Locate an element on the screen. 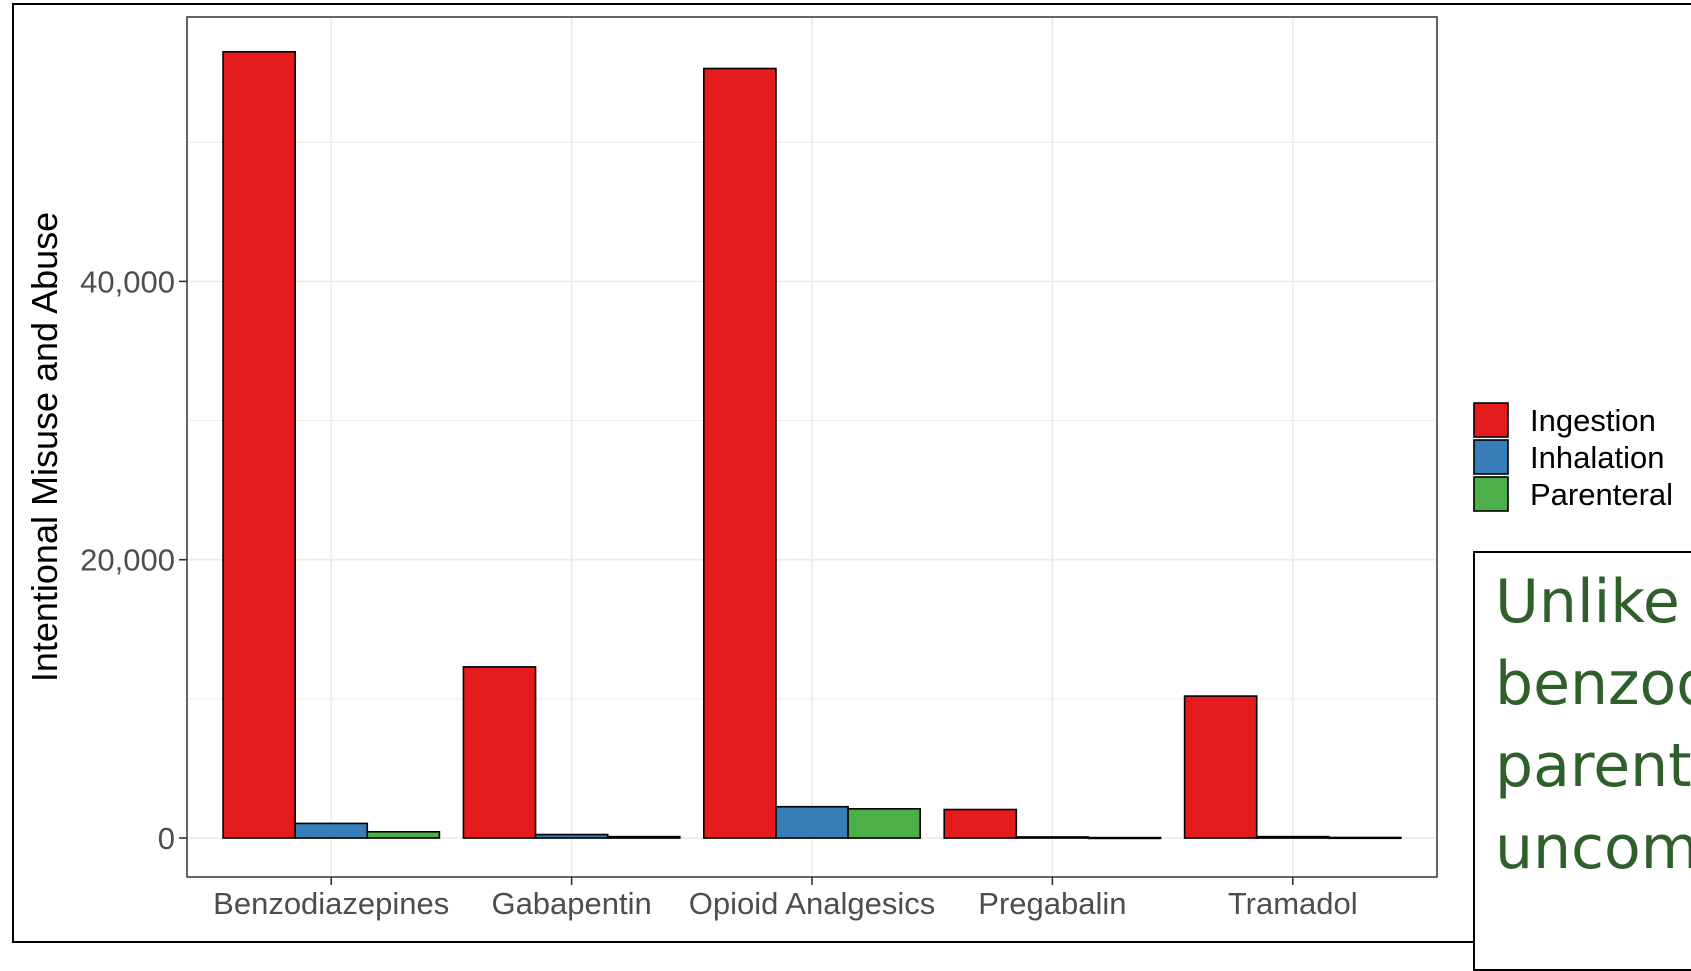  y-tick-label: 20,000 is located at coordinates (127, 560).